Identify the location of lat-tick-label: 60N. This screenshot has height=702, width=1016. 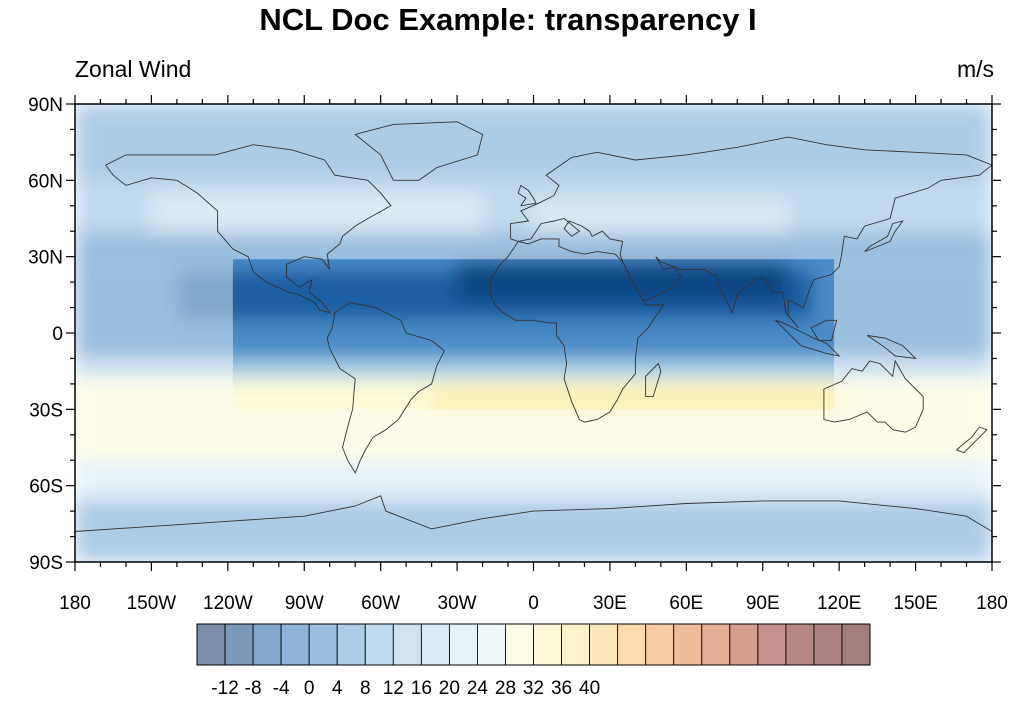
(45, 181).